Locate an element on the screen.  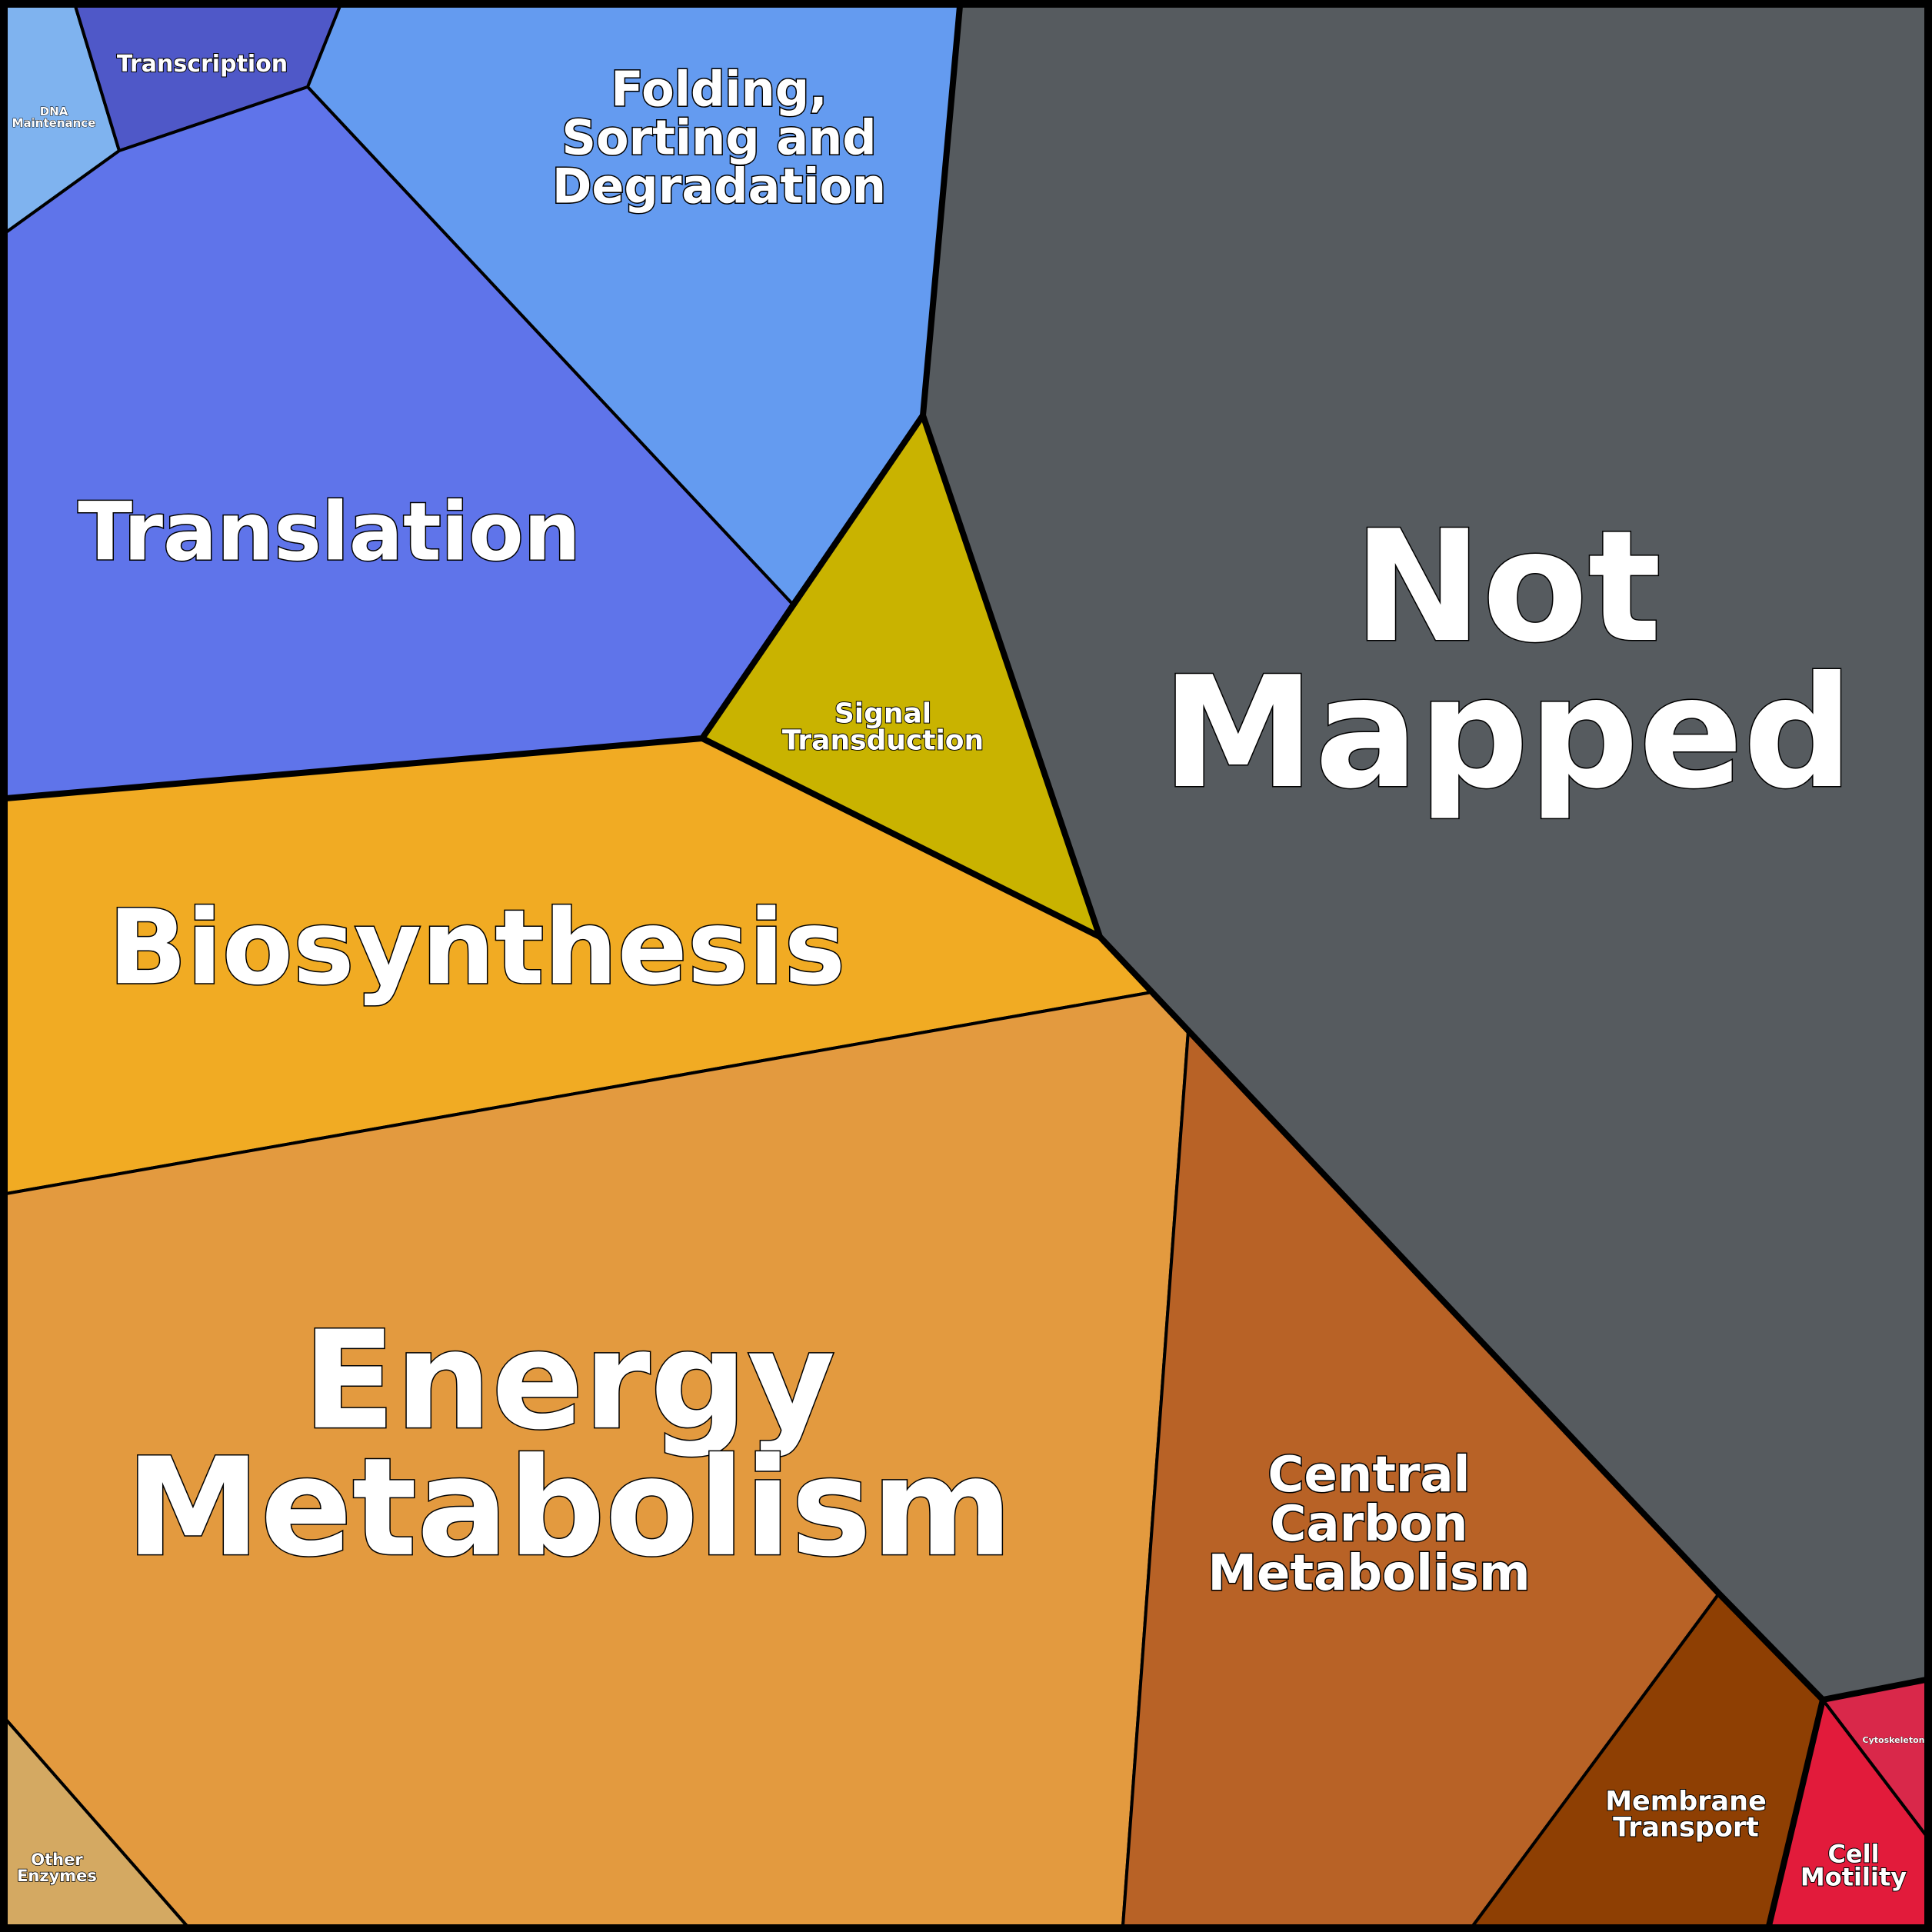
label-translation: Translation is located at coordinates (329, 531).